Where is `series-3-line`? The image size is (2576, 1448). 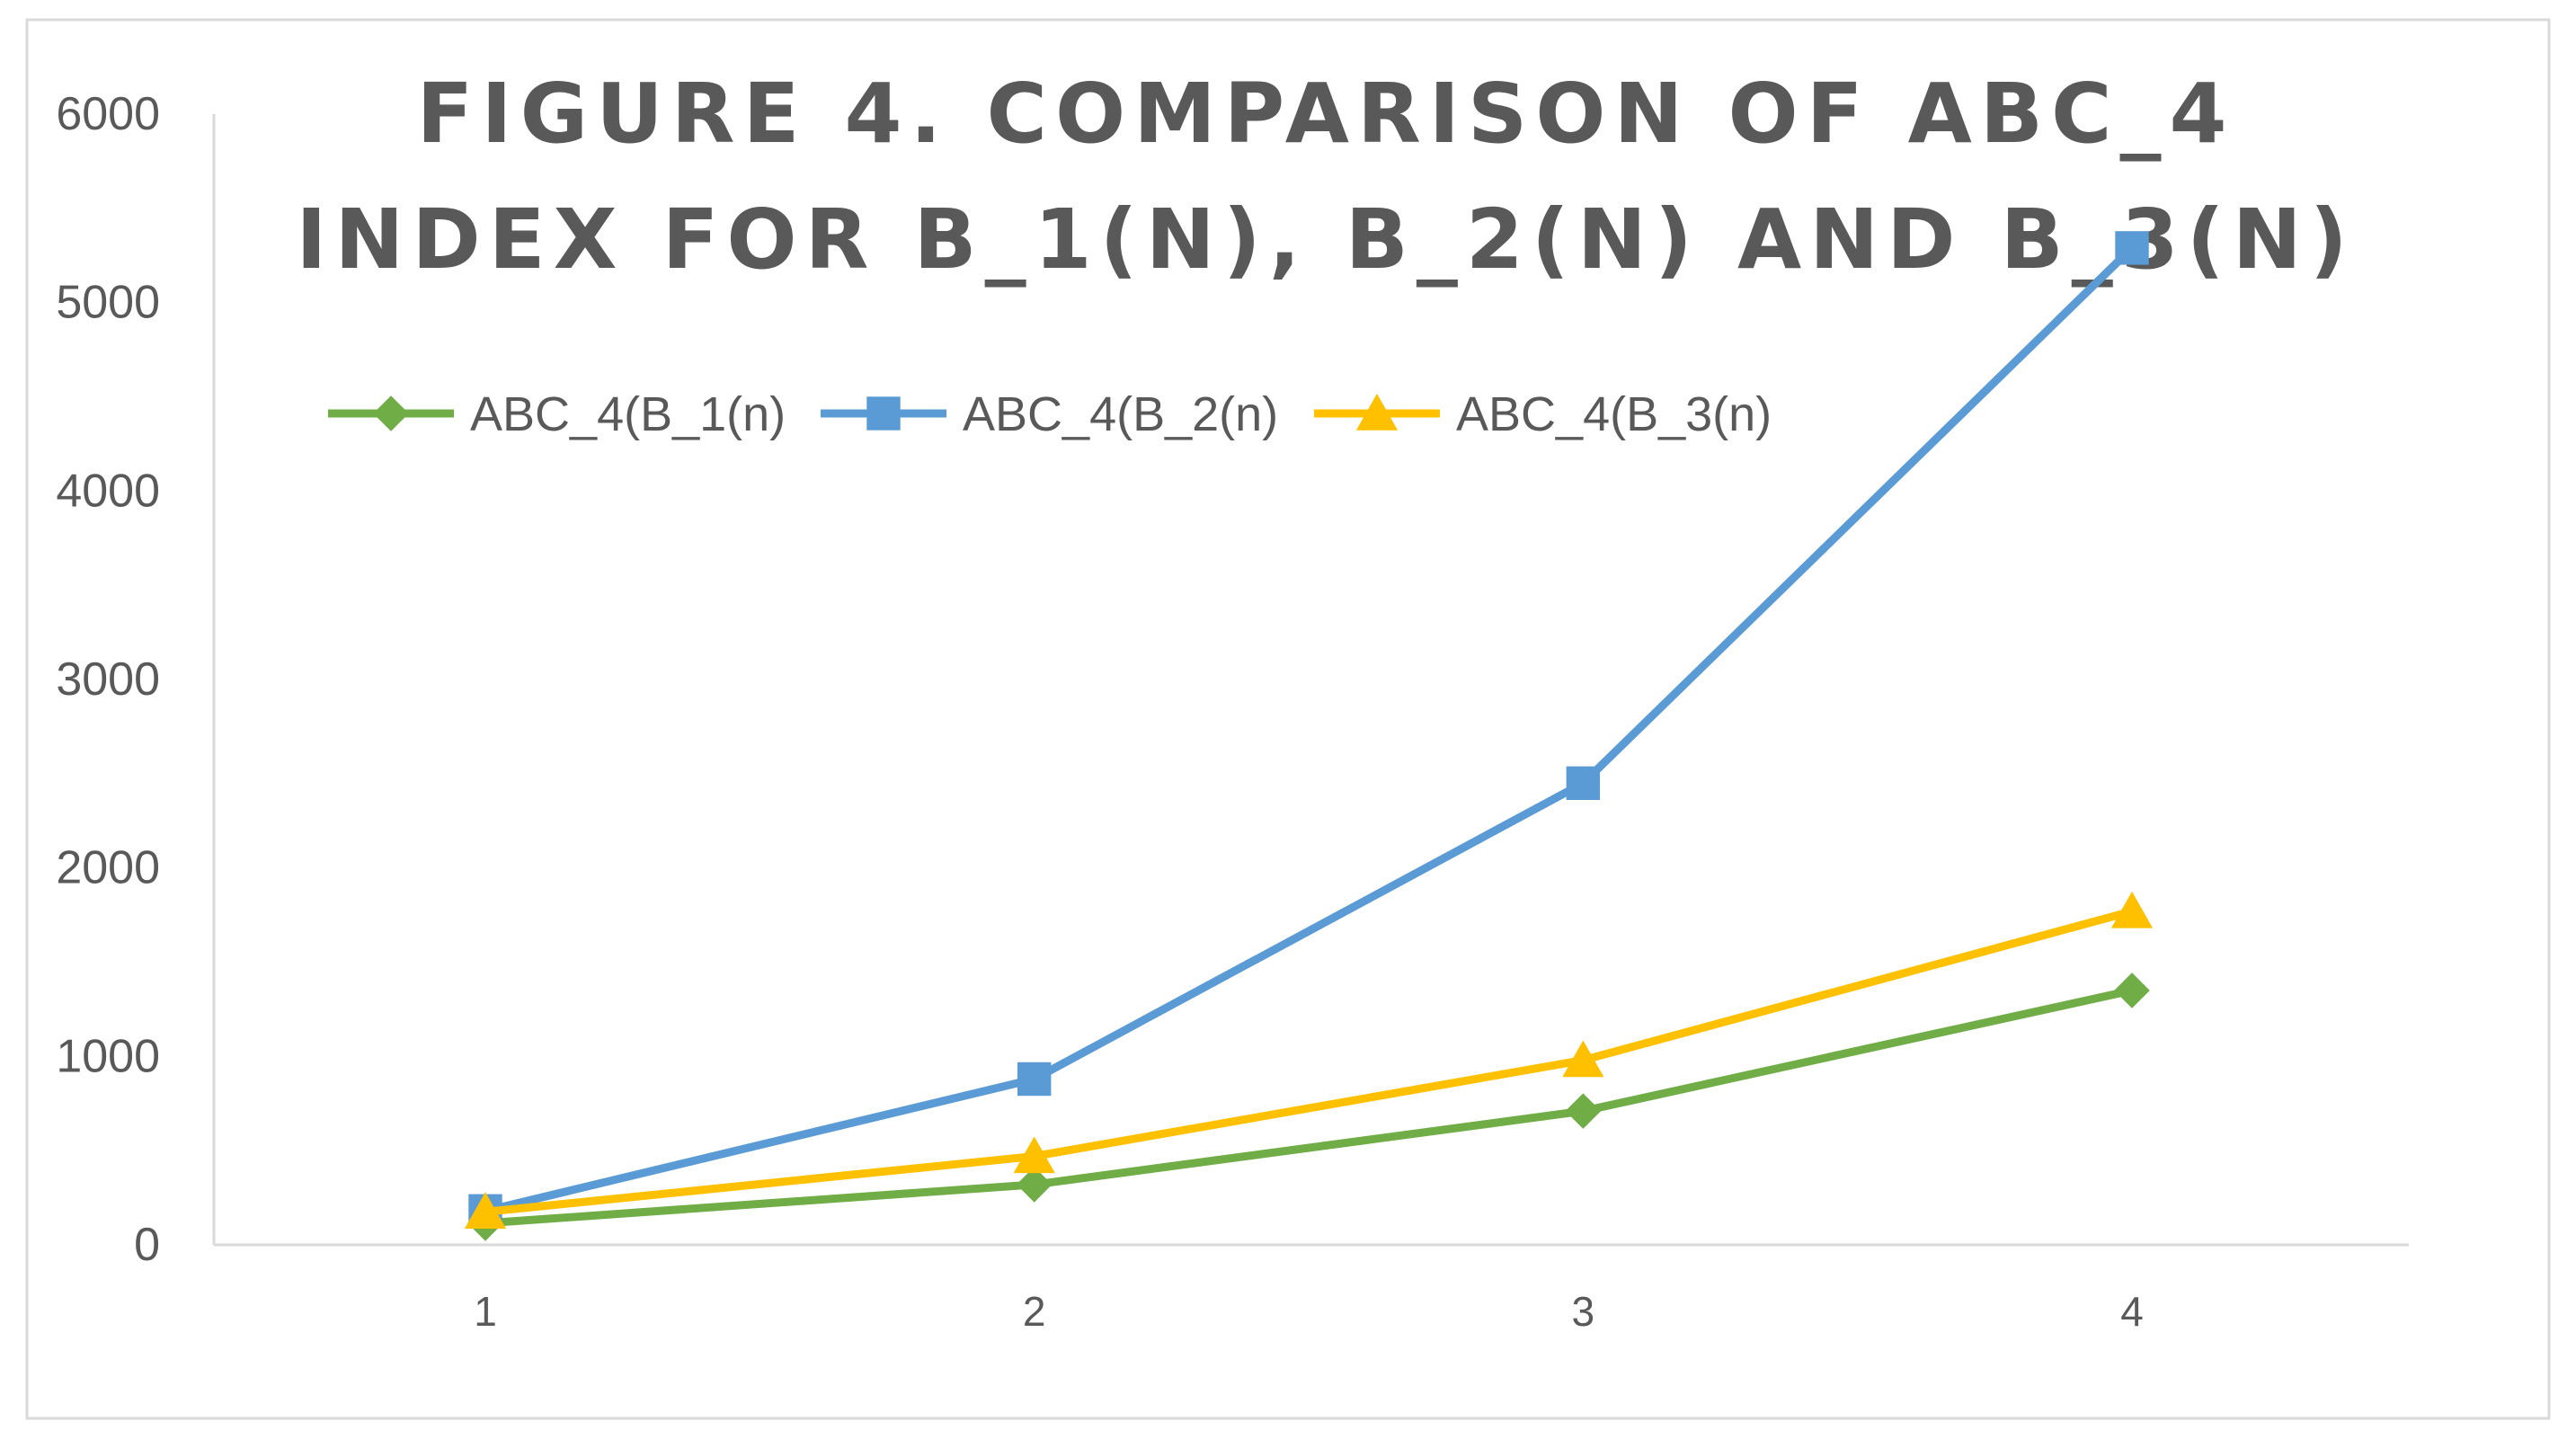 series-3-line is located at coordinates (1308, 1061).